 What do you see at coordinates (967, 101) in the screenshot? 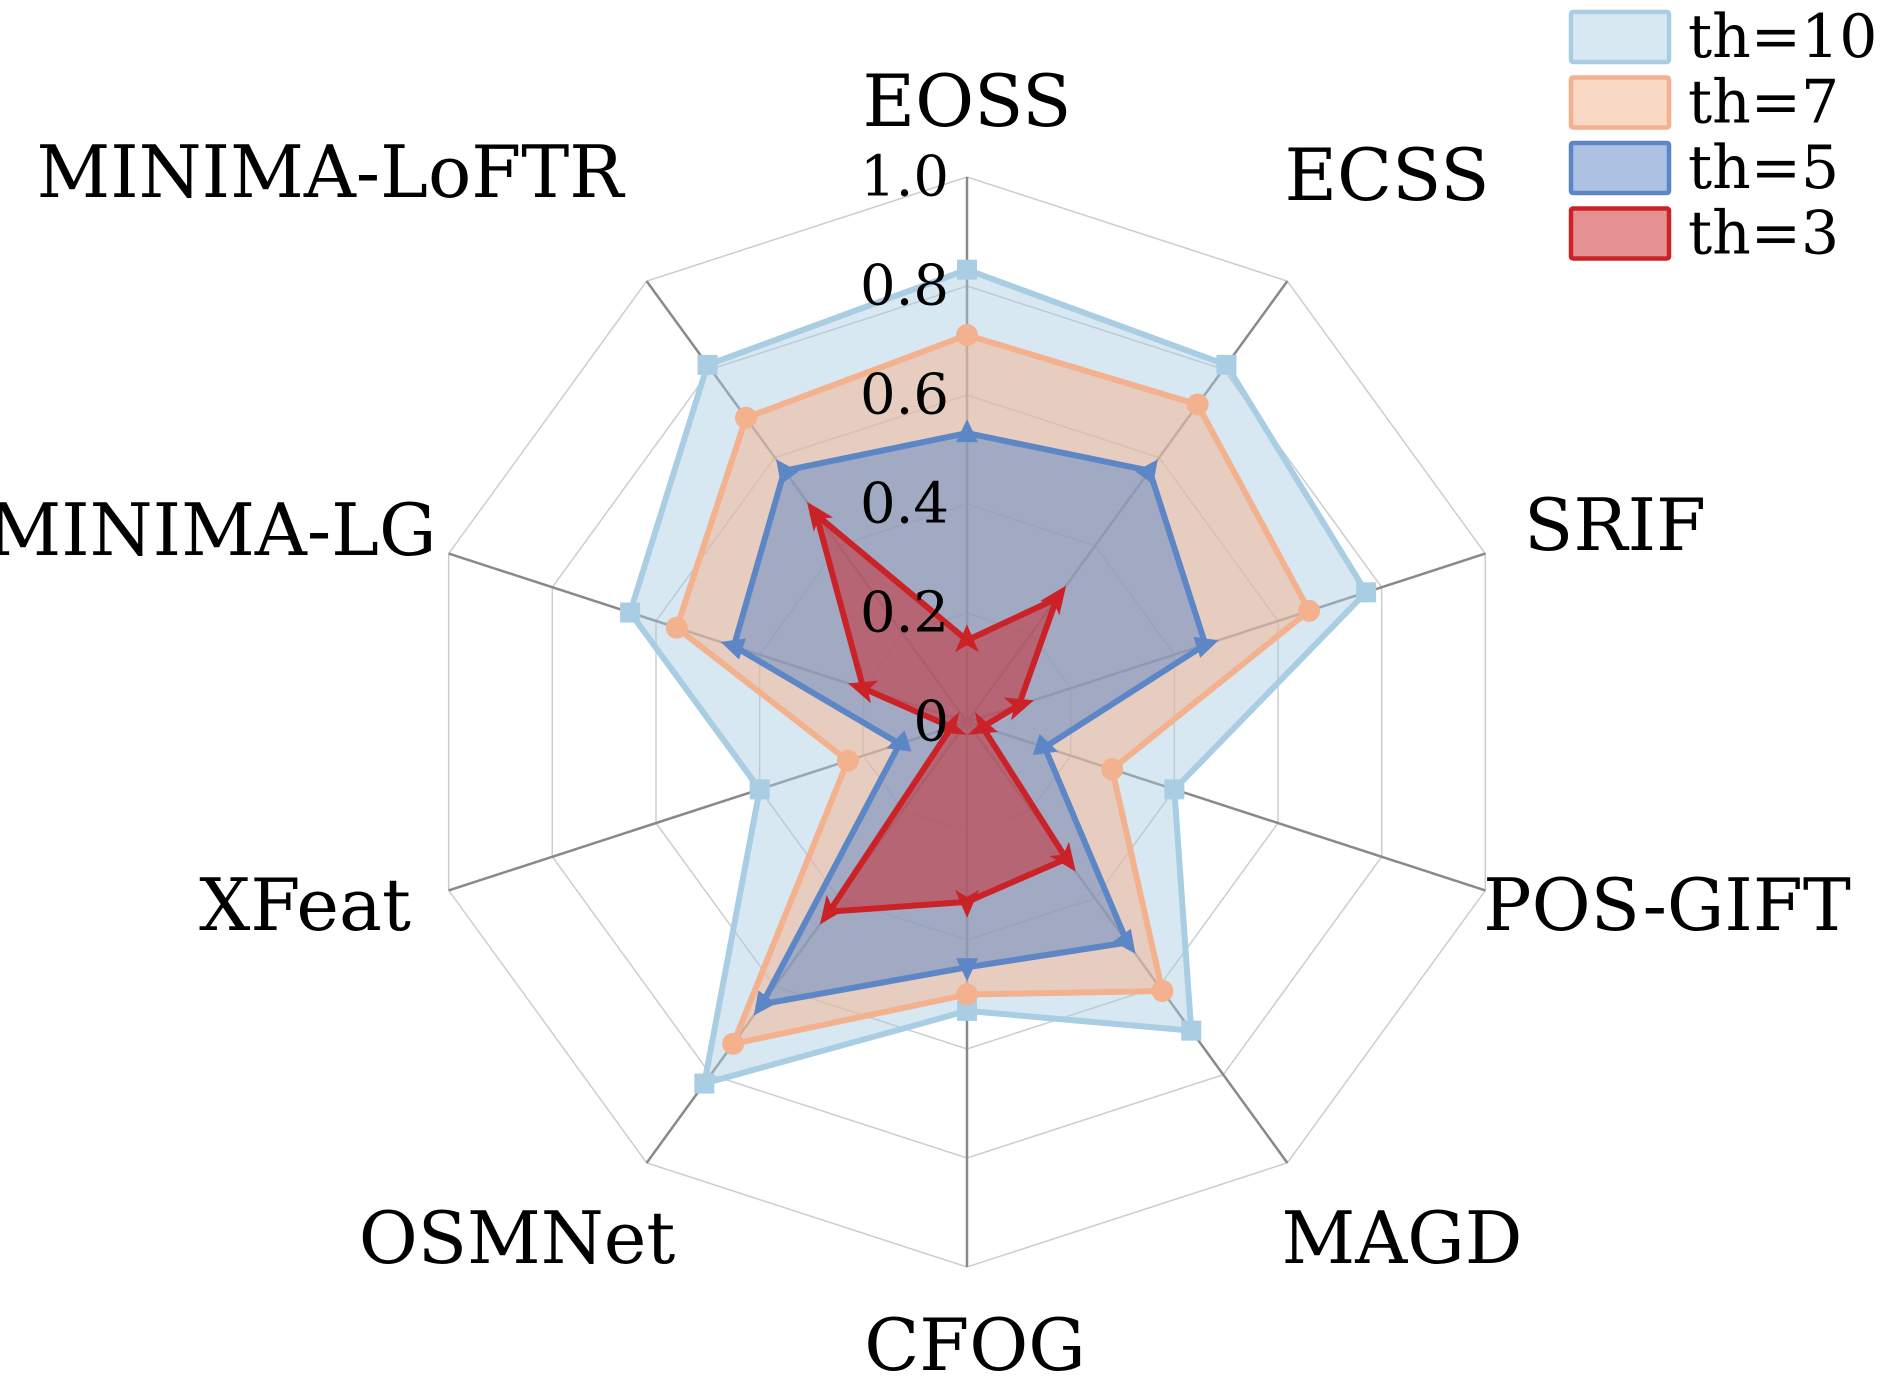
I see `axis-label-EOSS: EOSS` at bounding box center [967, 101].